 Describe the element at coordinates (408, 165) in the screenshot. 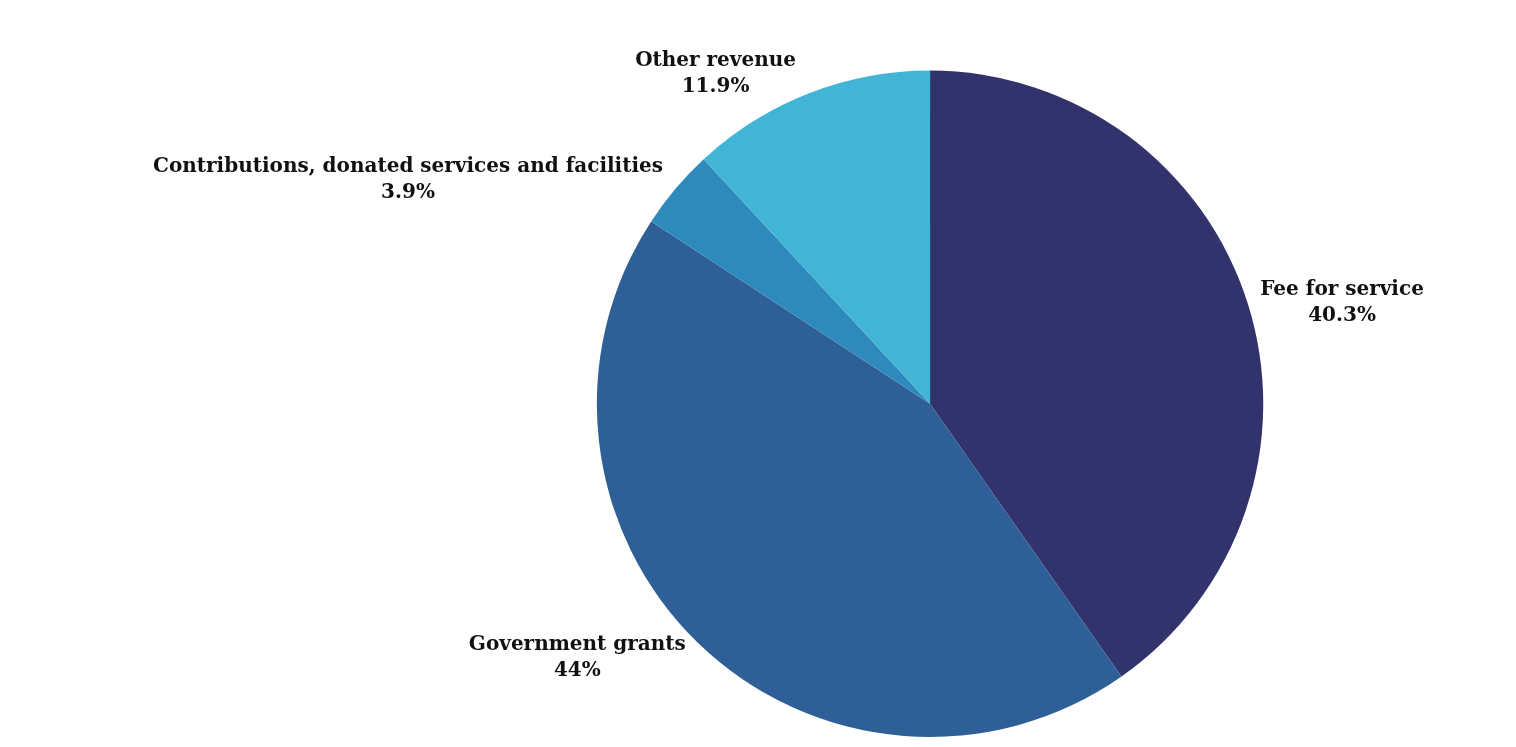

I see `slice-label: Contributions, donated services and facilities` at that location.